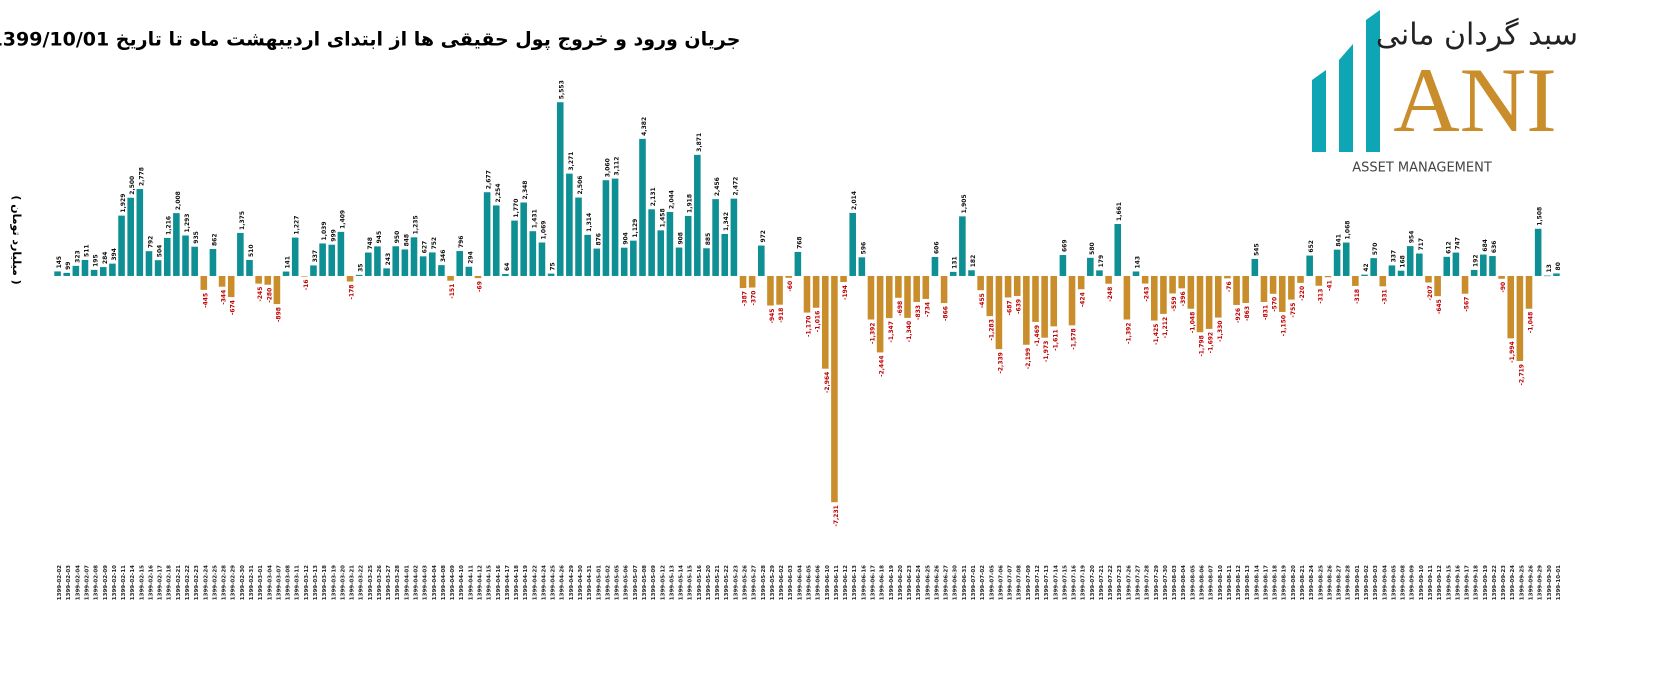 The width and height of the screenshot is (1676, 692). Describe the element at coordinates (59, 262) in the screenshot. I see `value-label: 145` at that location.